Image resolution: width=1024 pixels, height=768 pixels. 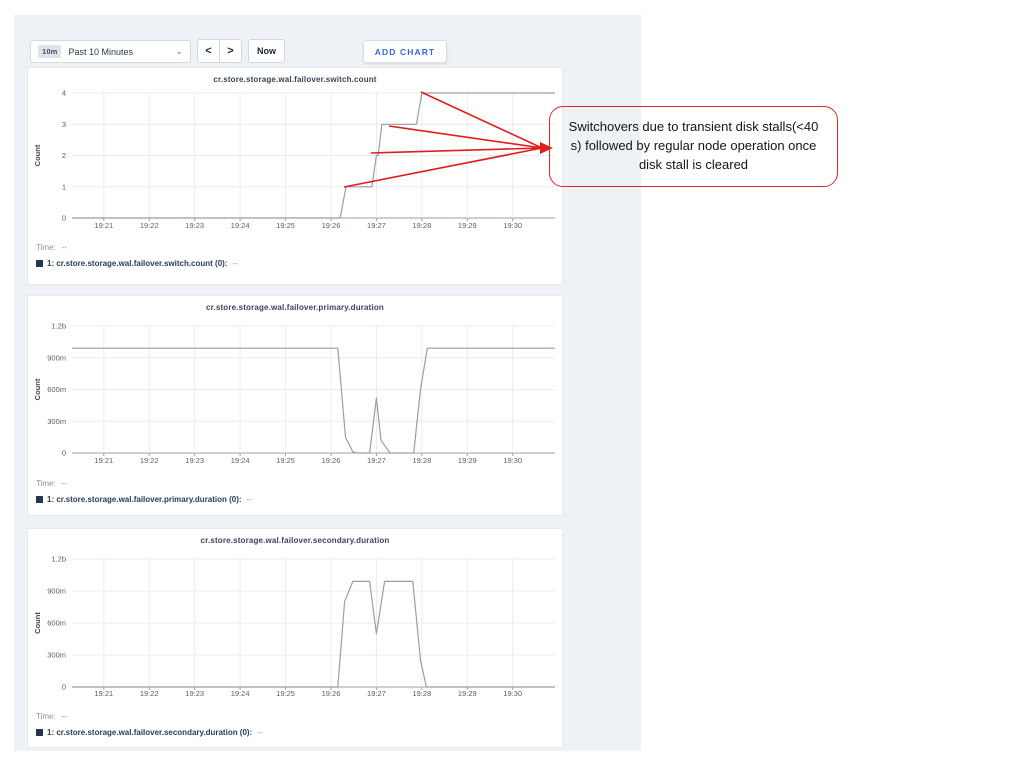 I want to click on time-nav-buttons: < >, so click(x=219, y=51).